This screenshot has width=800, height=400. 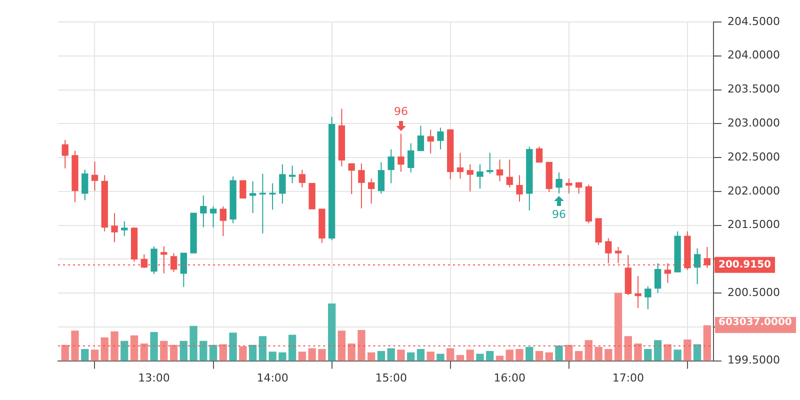 What do you see at coordinates (754, 55) in the screenshot?
I see `y-tick-label: 204.0000` at bounding box center [754, 55].